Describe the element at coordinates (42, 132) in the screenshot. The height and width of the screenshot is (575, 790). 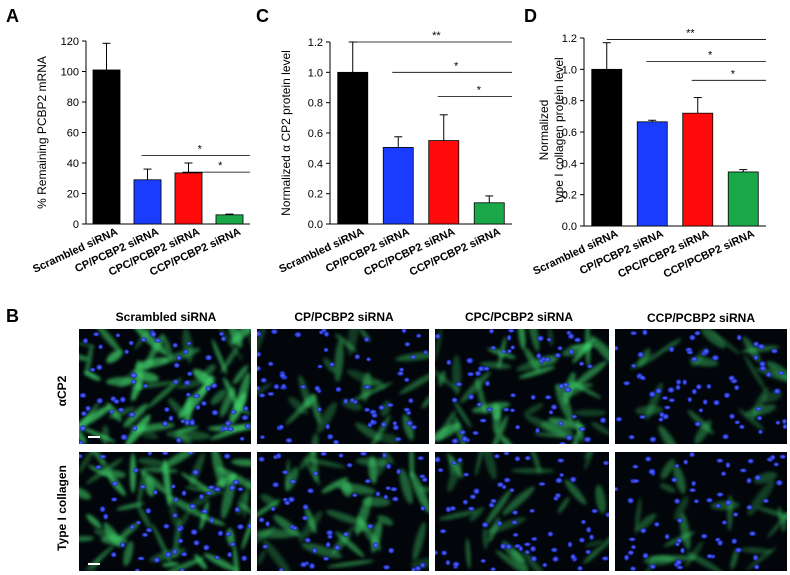
I see `y-axis-label: % Remaining PCBP2 mRNA` at that location.